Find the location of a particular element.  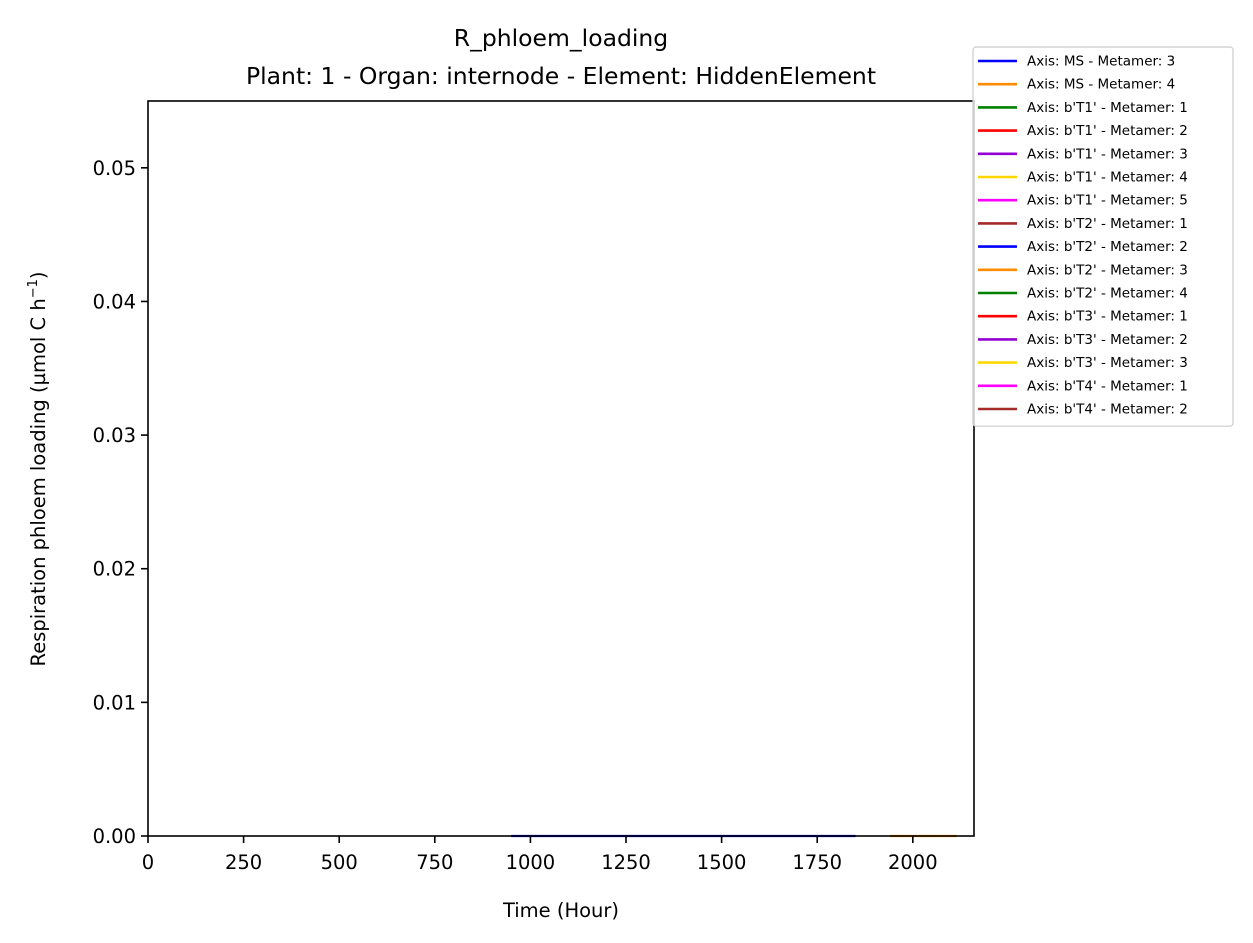

y-tick-label-1: 0.01 is located at coordinates (114, 702).